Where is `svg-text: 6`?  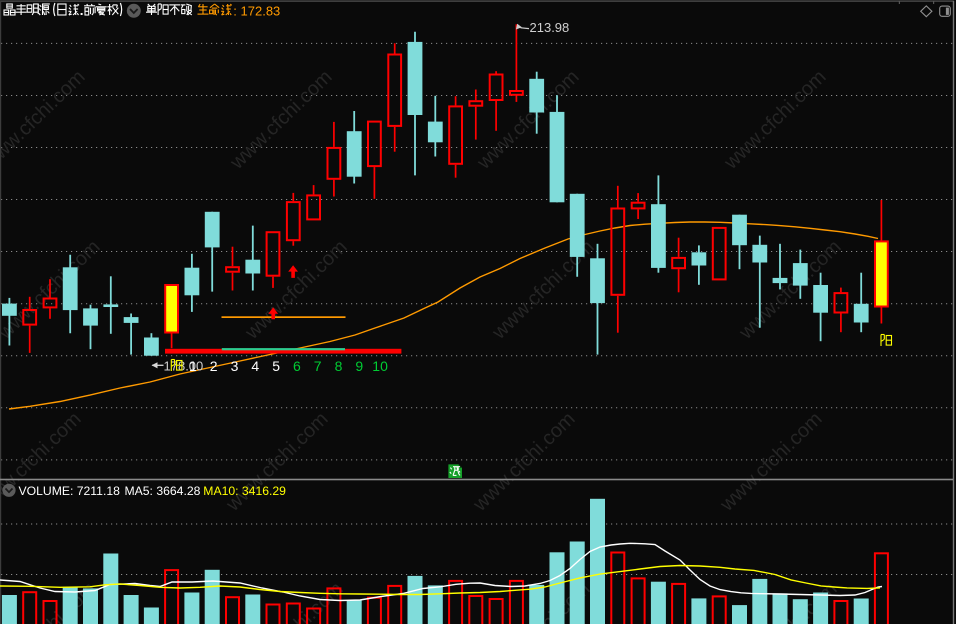
svg-text: 6 is located at coordinates (297, 366).